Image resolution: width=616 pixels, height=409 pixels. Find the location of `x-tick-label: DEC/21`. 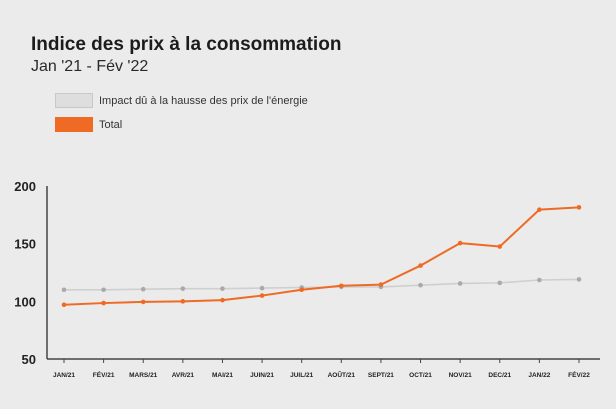

x-tick-label: DEC/21 is located at coordinates (499, 375).